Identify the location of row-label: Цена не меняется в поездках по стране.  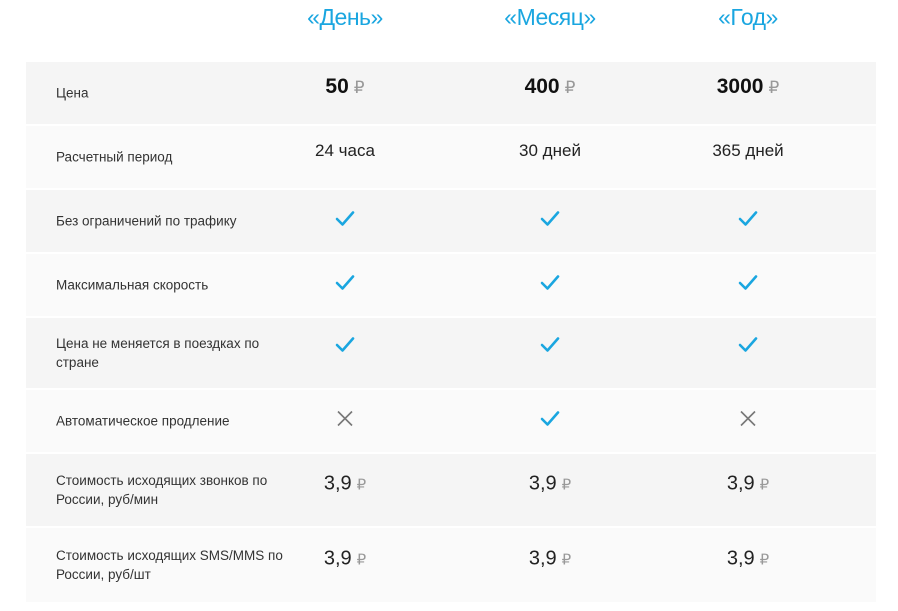
(158, 353).